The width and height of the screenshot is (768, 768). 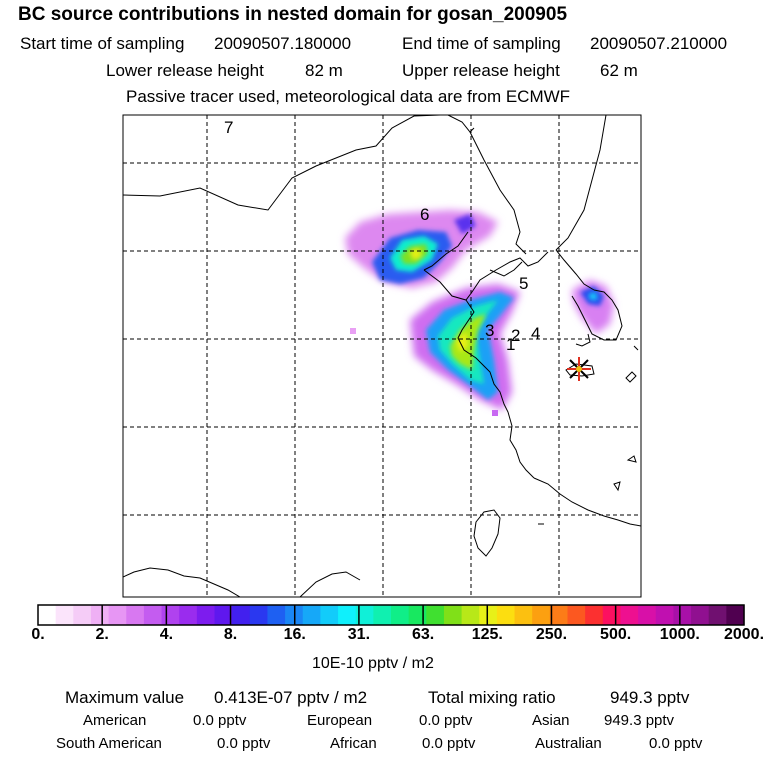 I want to click on region-value-australian: 0.0 pptv, so click(x=676, y=743).